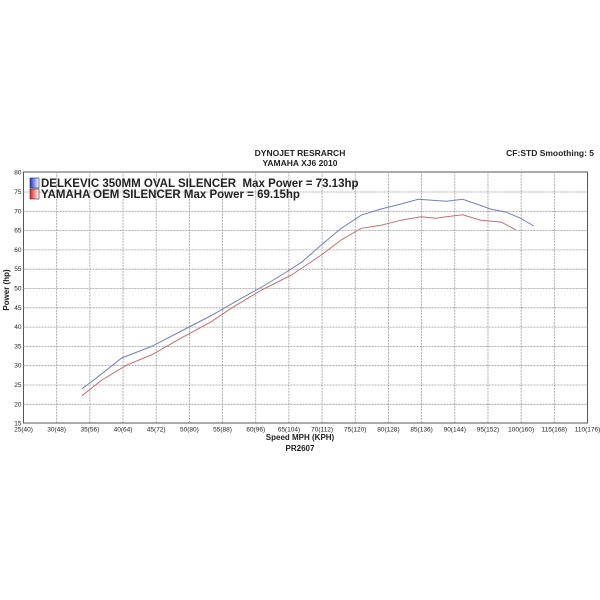 Image resolution: width=600 pixels, height=600 pixels. Describe the element at coordinates (18, 308) in the screenshot. I see `y-tick-label: 45` at that location.